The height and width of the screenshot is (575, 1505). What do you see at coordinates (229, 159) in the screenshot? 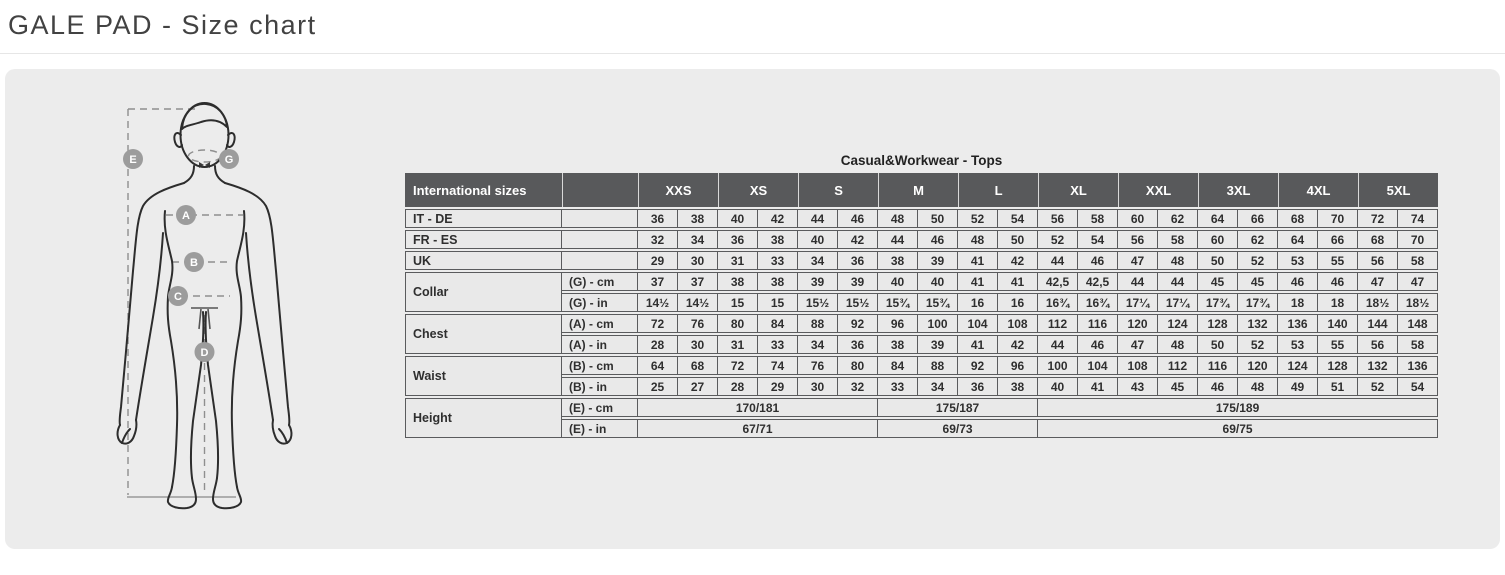
I see `marker-G: G` at bounding box center [229, 159].